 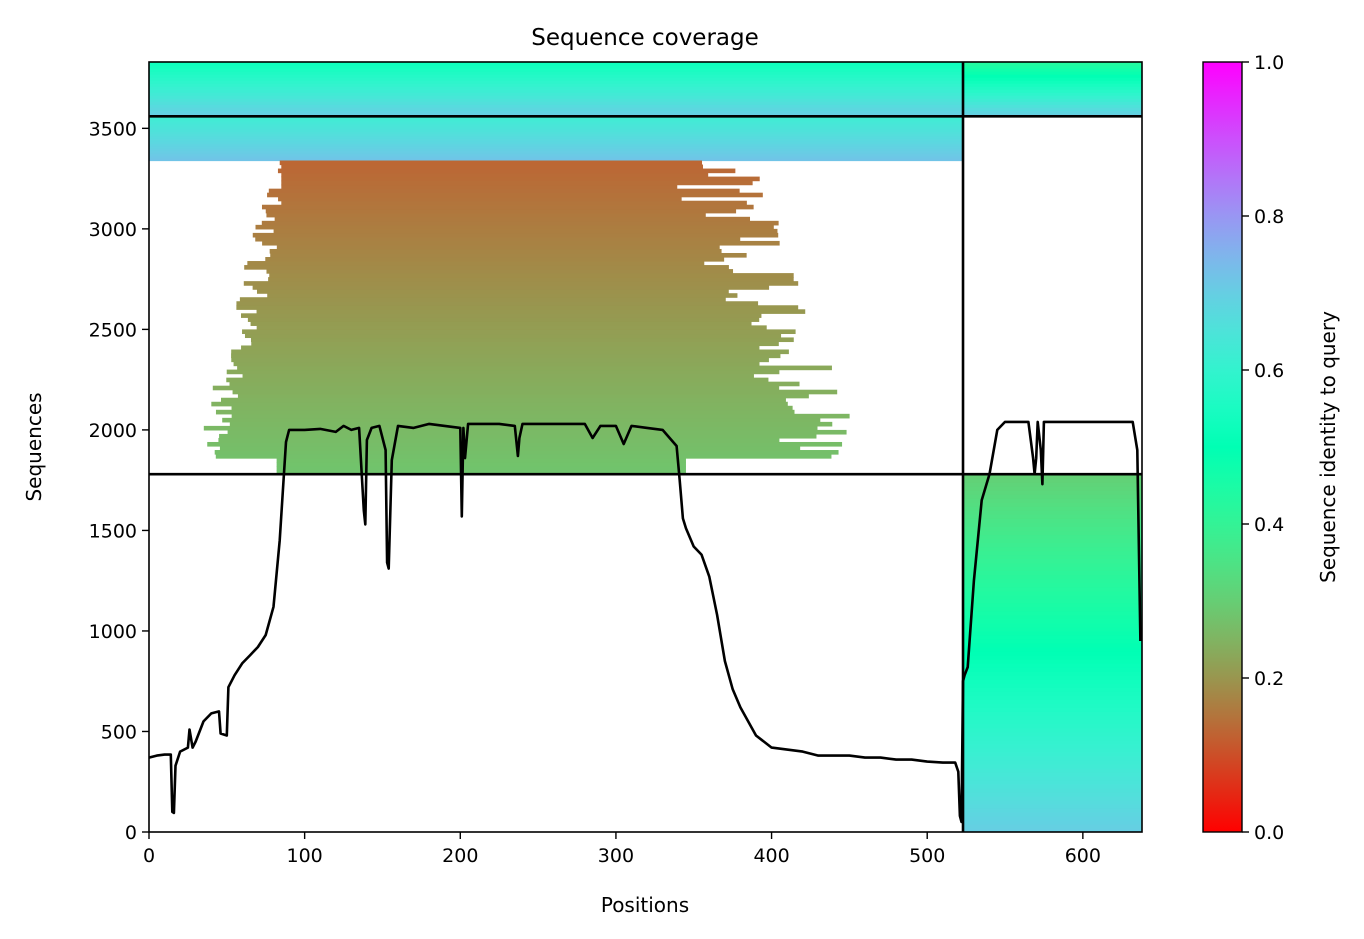 What do you see at coordinates (113, 129) in the screenshot?
I see `y-tick-label: 3500` at bounding box center [113, 129].